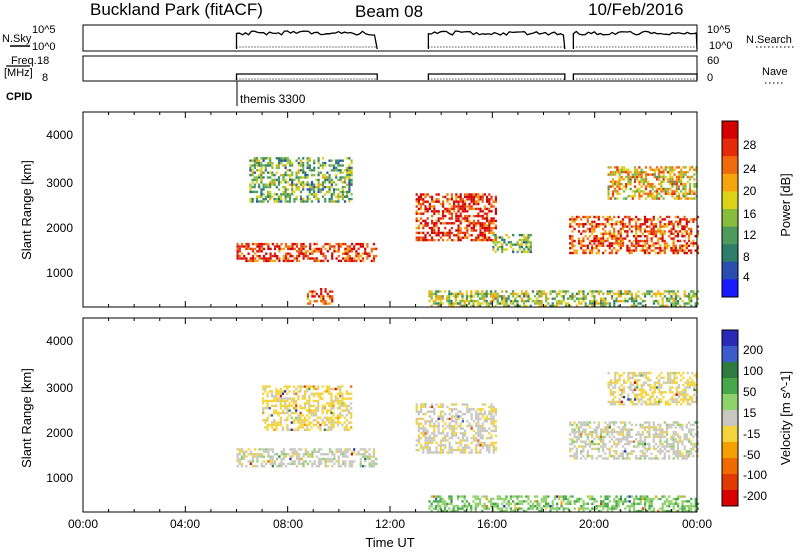  What do you see at coordinates (746, 277) in the screenshot?
I see `power-cbar-tick-4: 4` at bounding box center [746, 277].